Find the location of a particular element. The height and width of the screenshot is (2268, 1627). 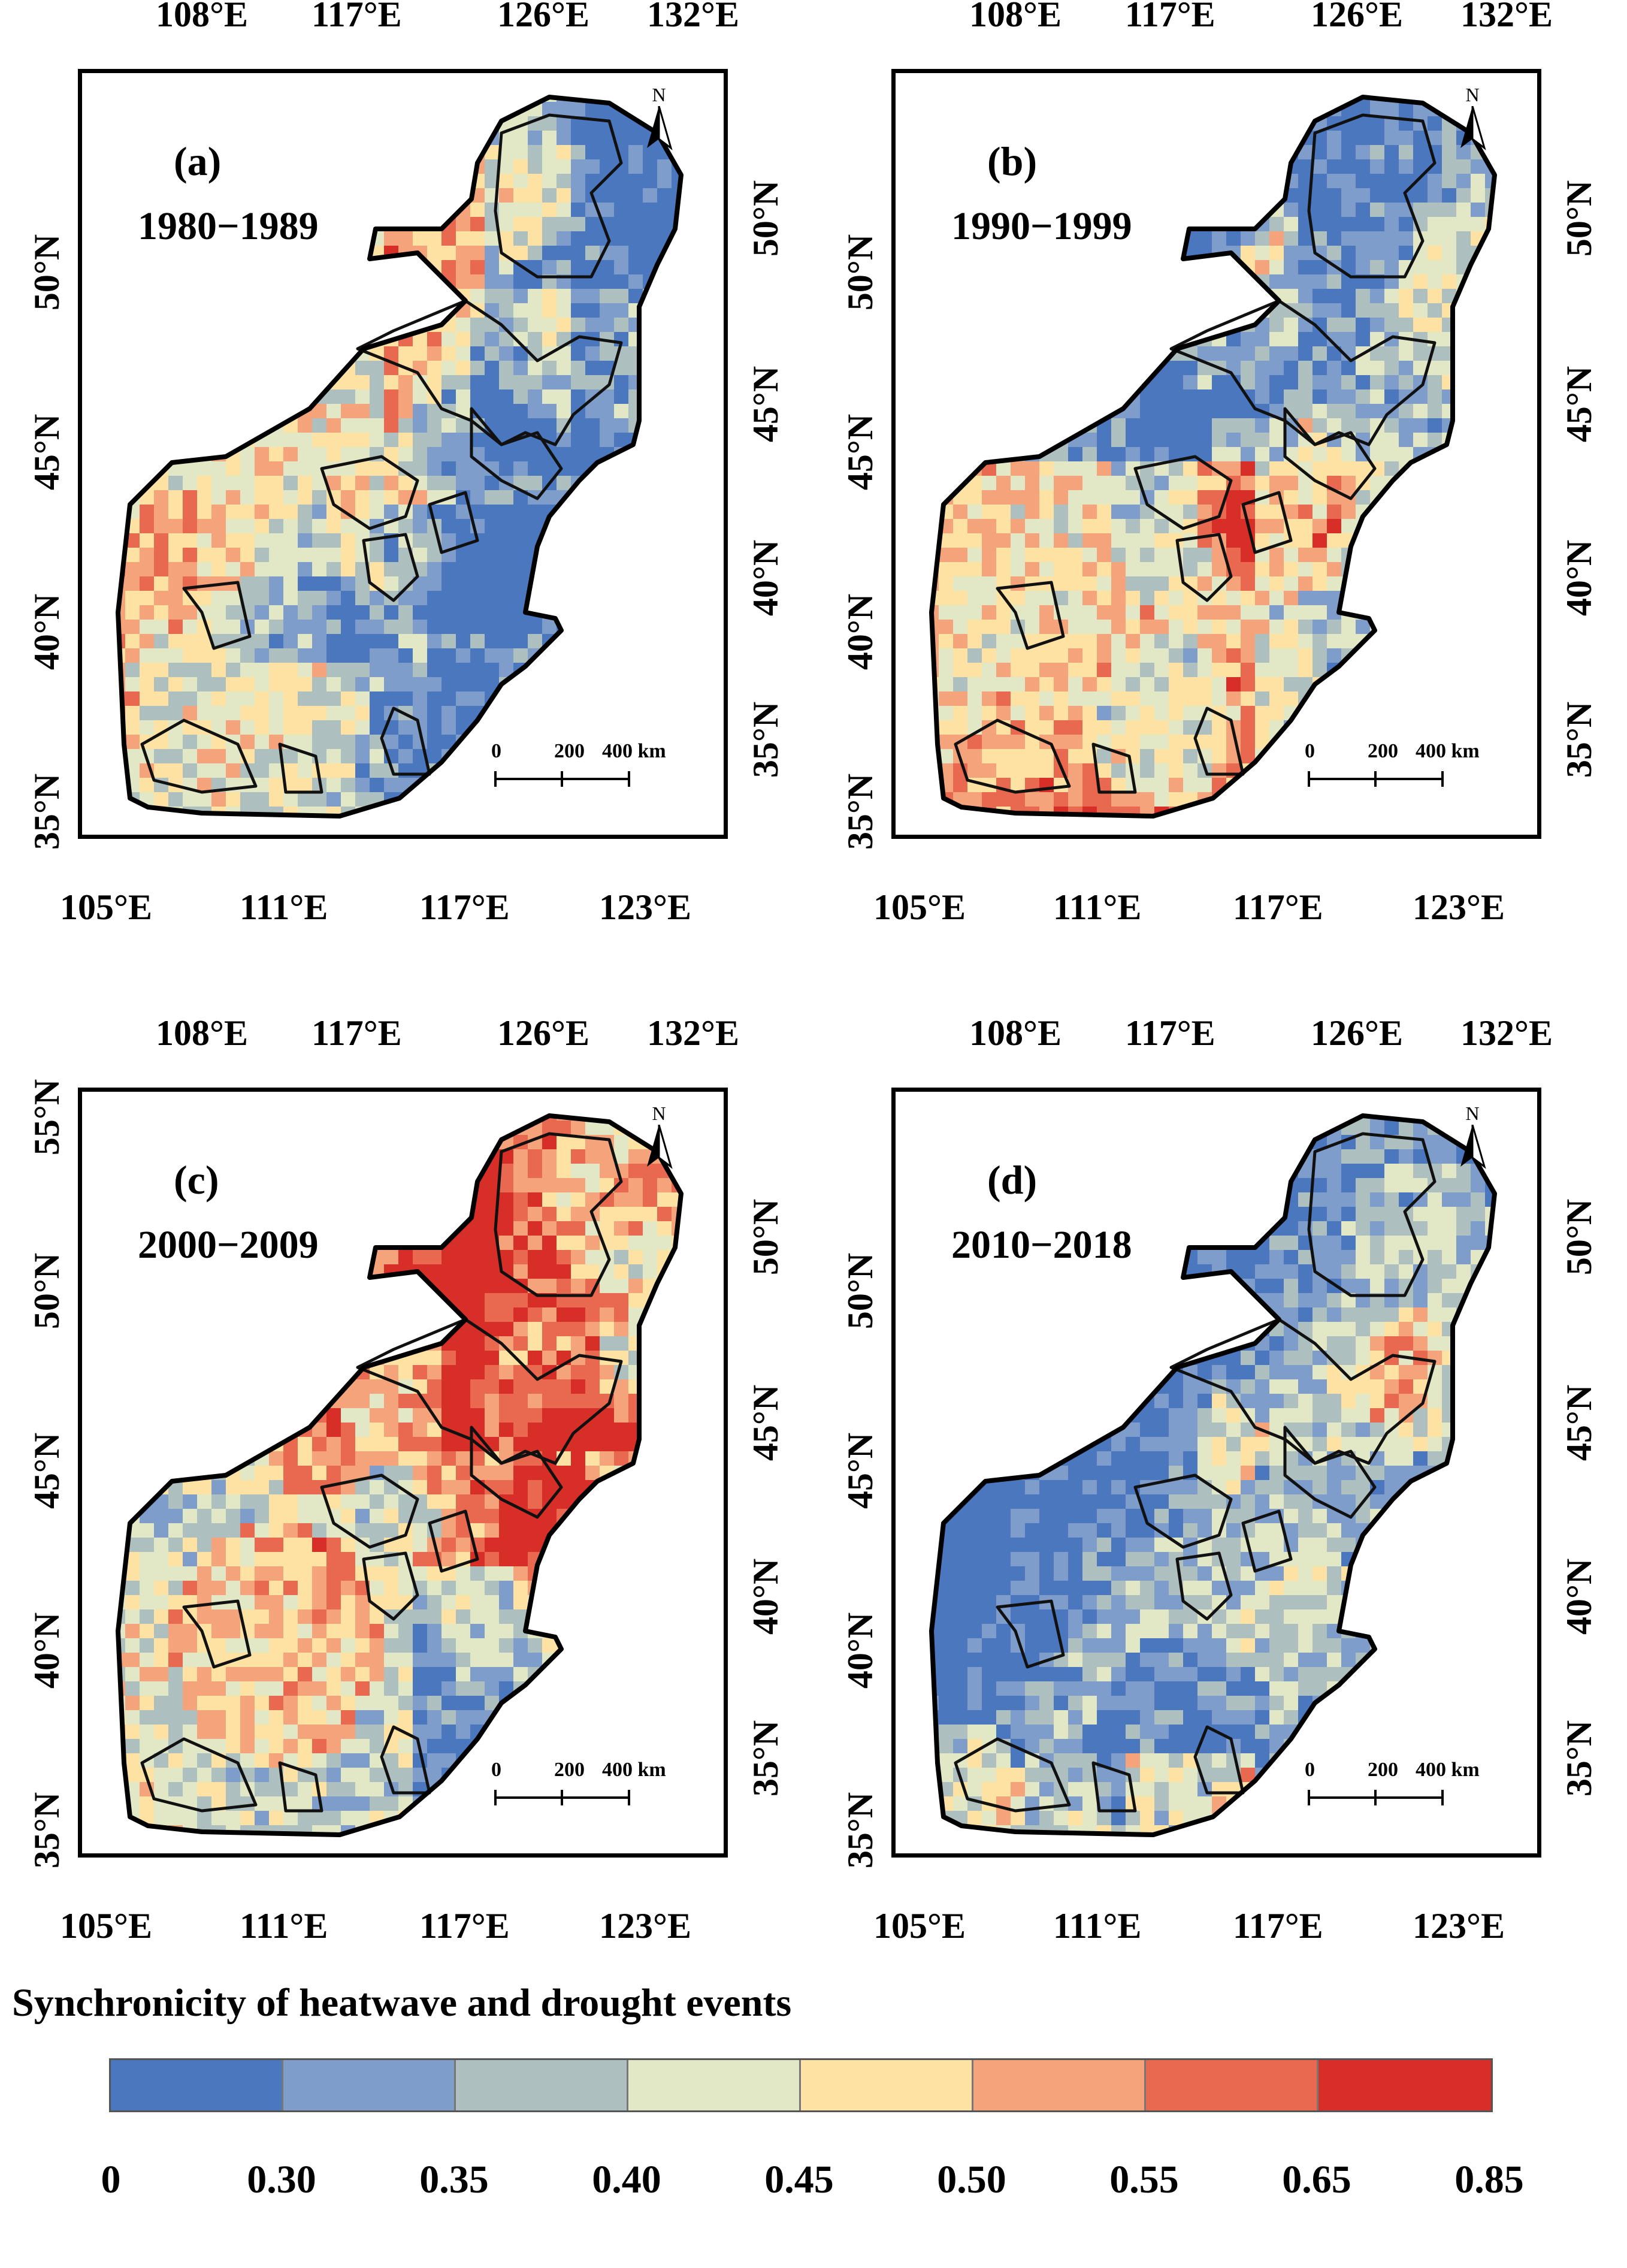

top-lon-label: 108°E is located at coordinates (202, 17).